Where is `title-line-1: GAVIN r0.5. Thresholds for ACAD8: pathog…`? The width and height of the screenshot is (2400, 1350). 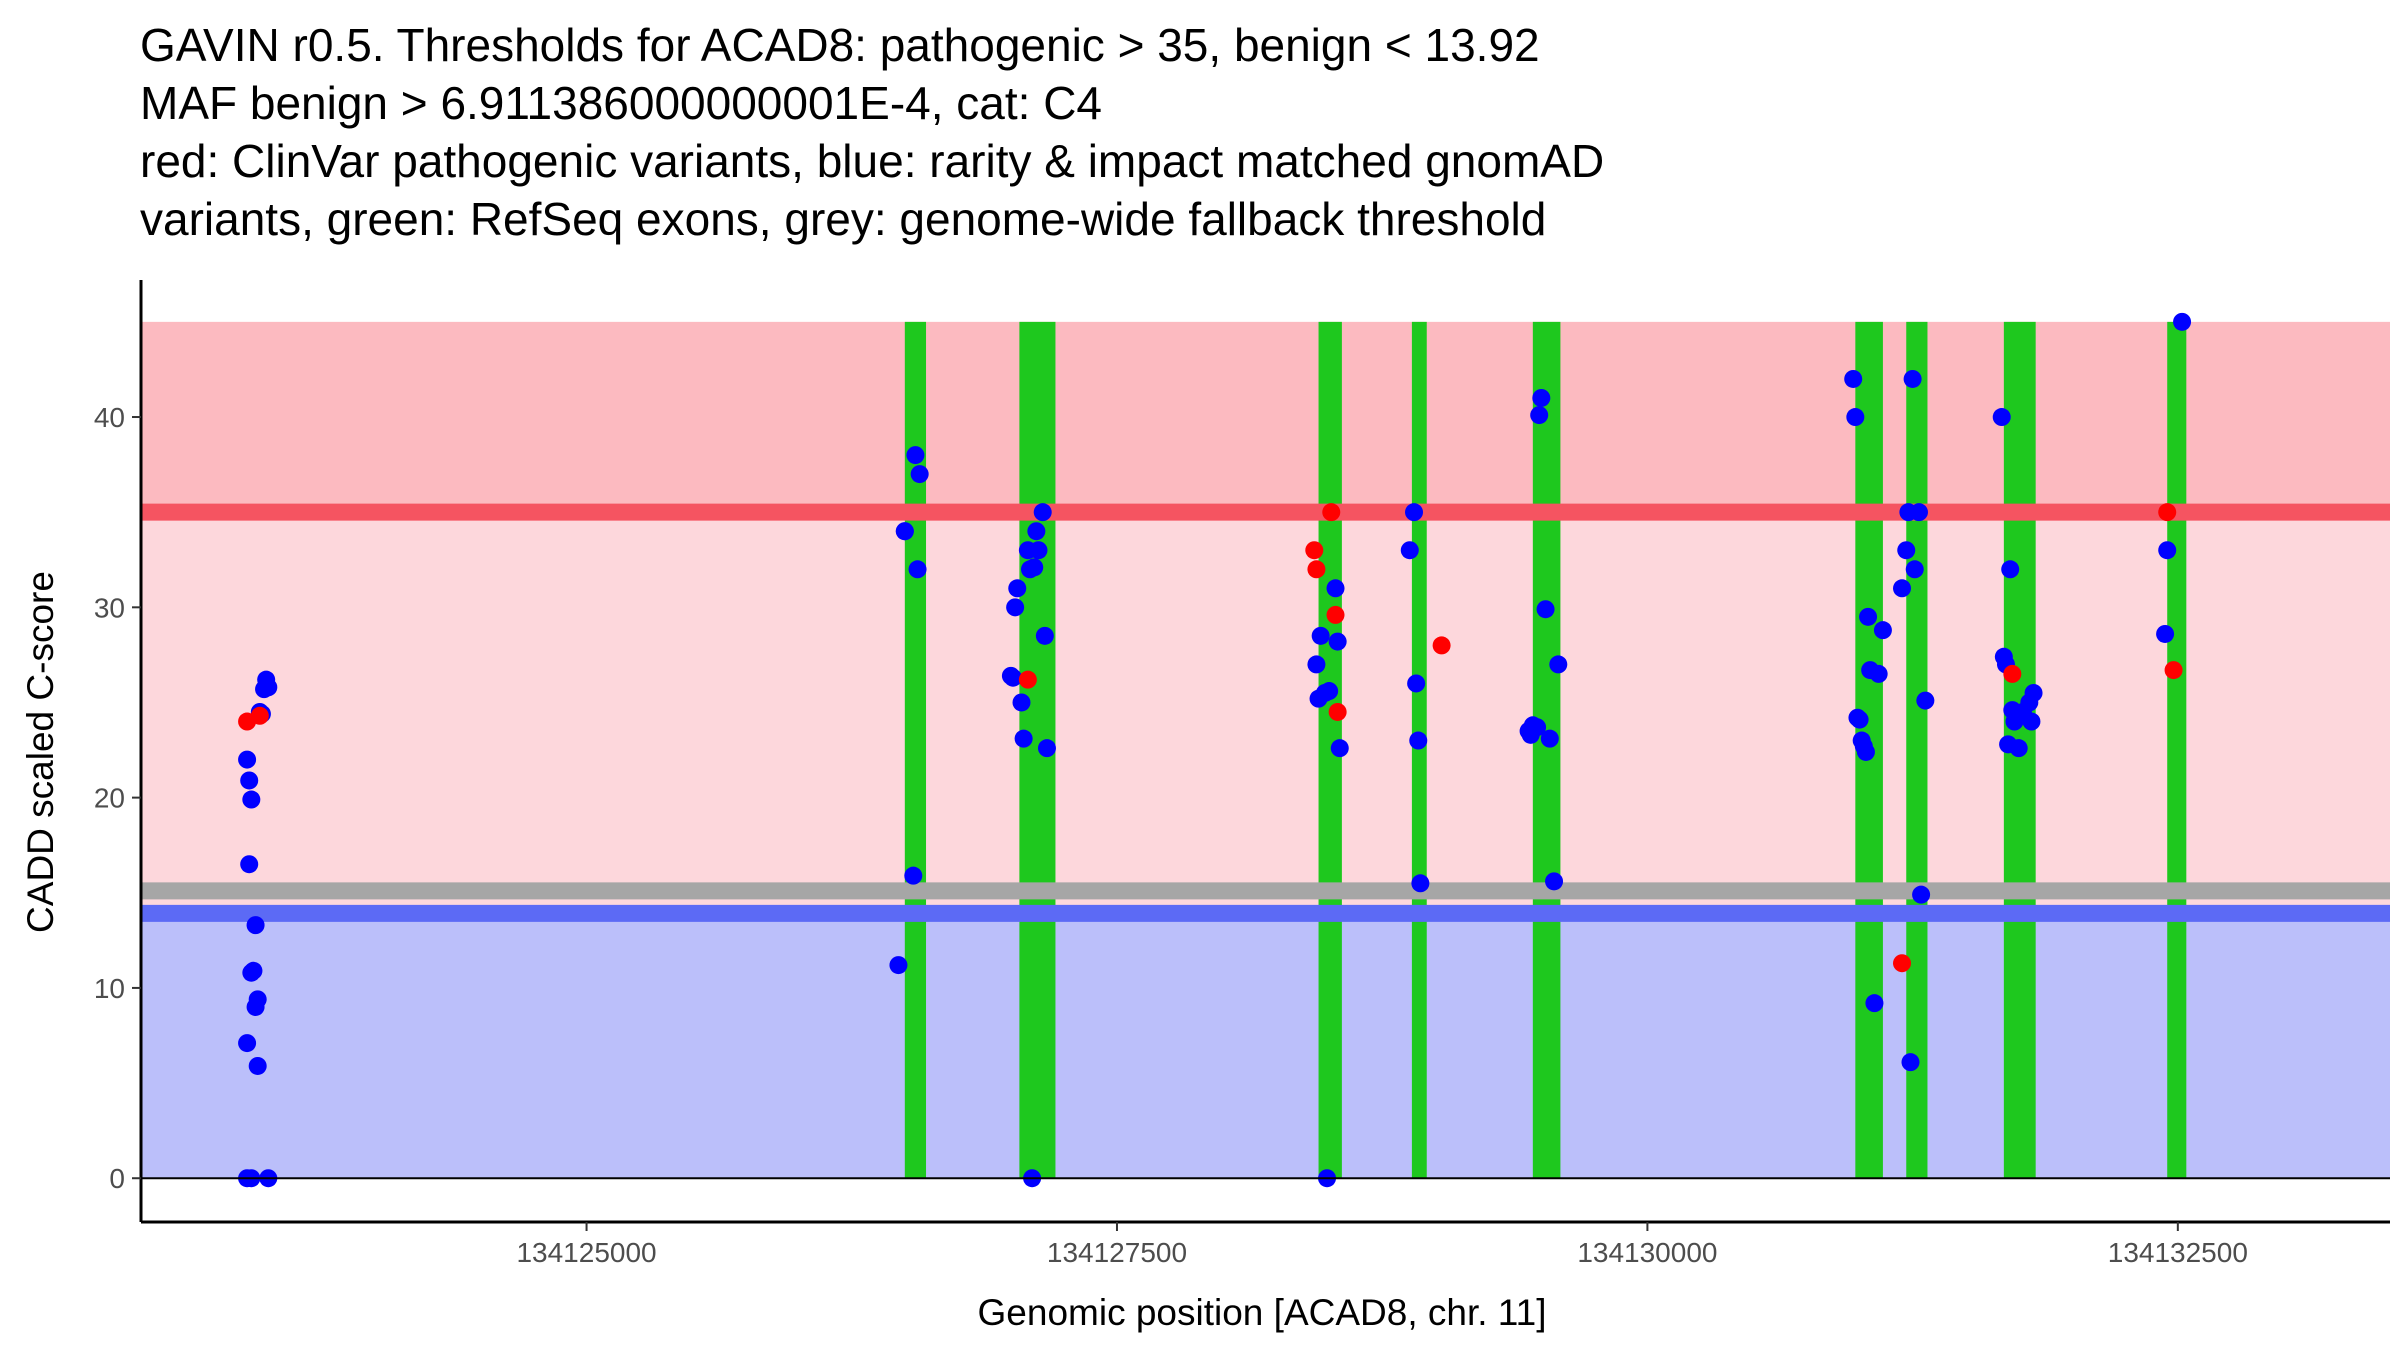
title-line-1: GAVIN r0.5. Thresholds for ACAD8: pathog… is located at coordinates (840, 45).